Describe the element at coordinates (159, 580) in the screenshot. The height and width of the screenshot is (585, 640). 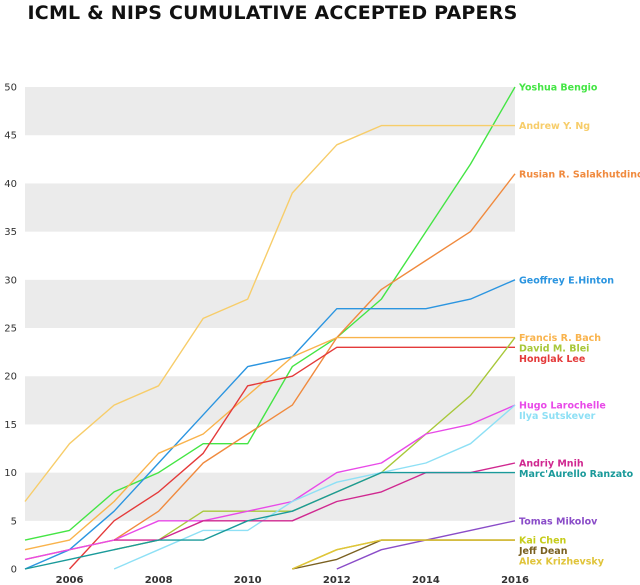
I see `x-tick-label: 2008` at that location.